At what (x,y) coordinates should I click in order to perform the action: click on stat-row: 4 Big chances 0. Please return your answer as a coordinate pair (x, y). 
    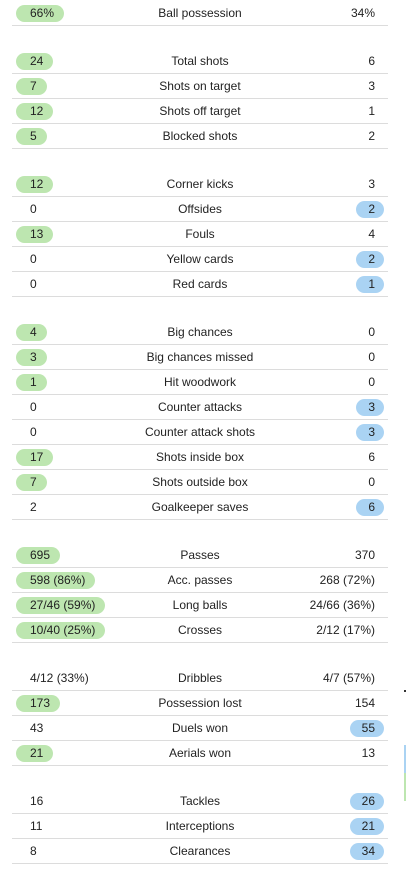
    Looking at the image, I should click on (200, 333).